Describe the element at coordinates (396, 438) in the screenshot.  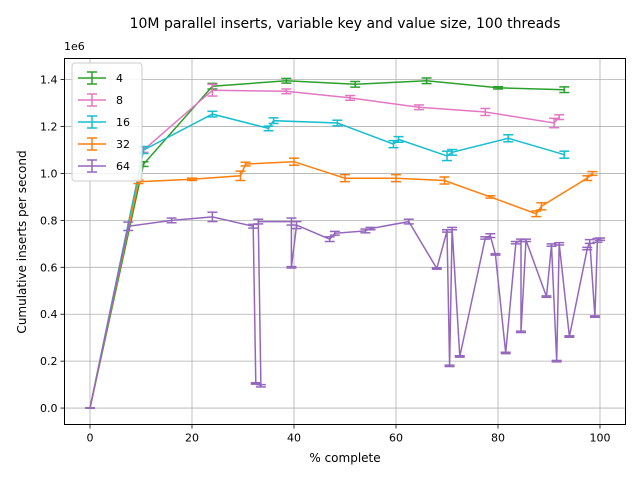
I see `x-tick-label: 60` at that location.